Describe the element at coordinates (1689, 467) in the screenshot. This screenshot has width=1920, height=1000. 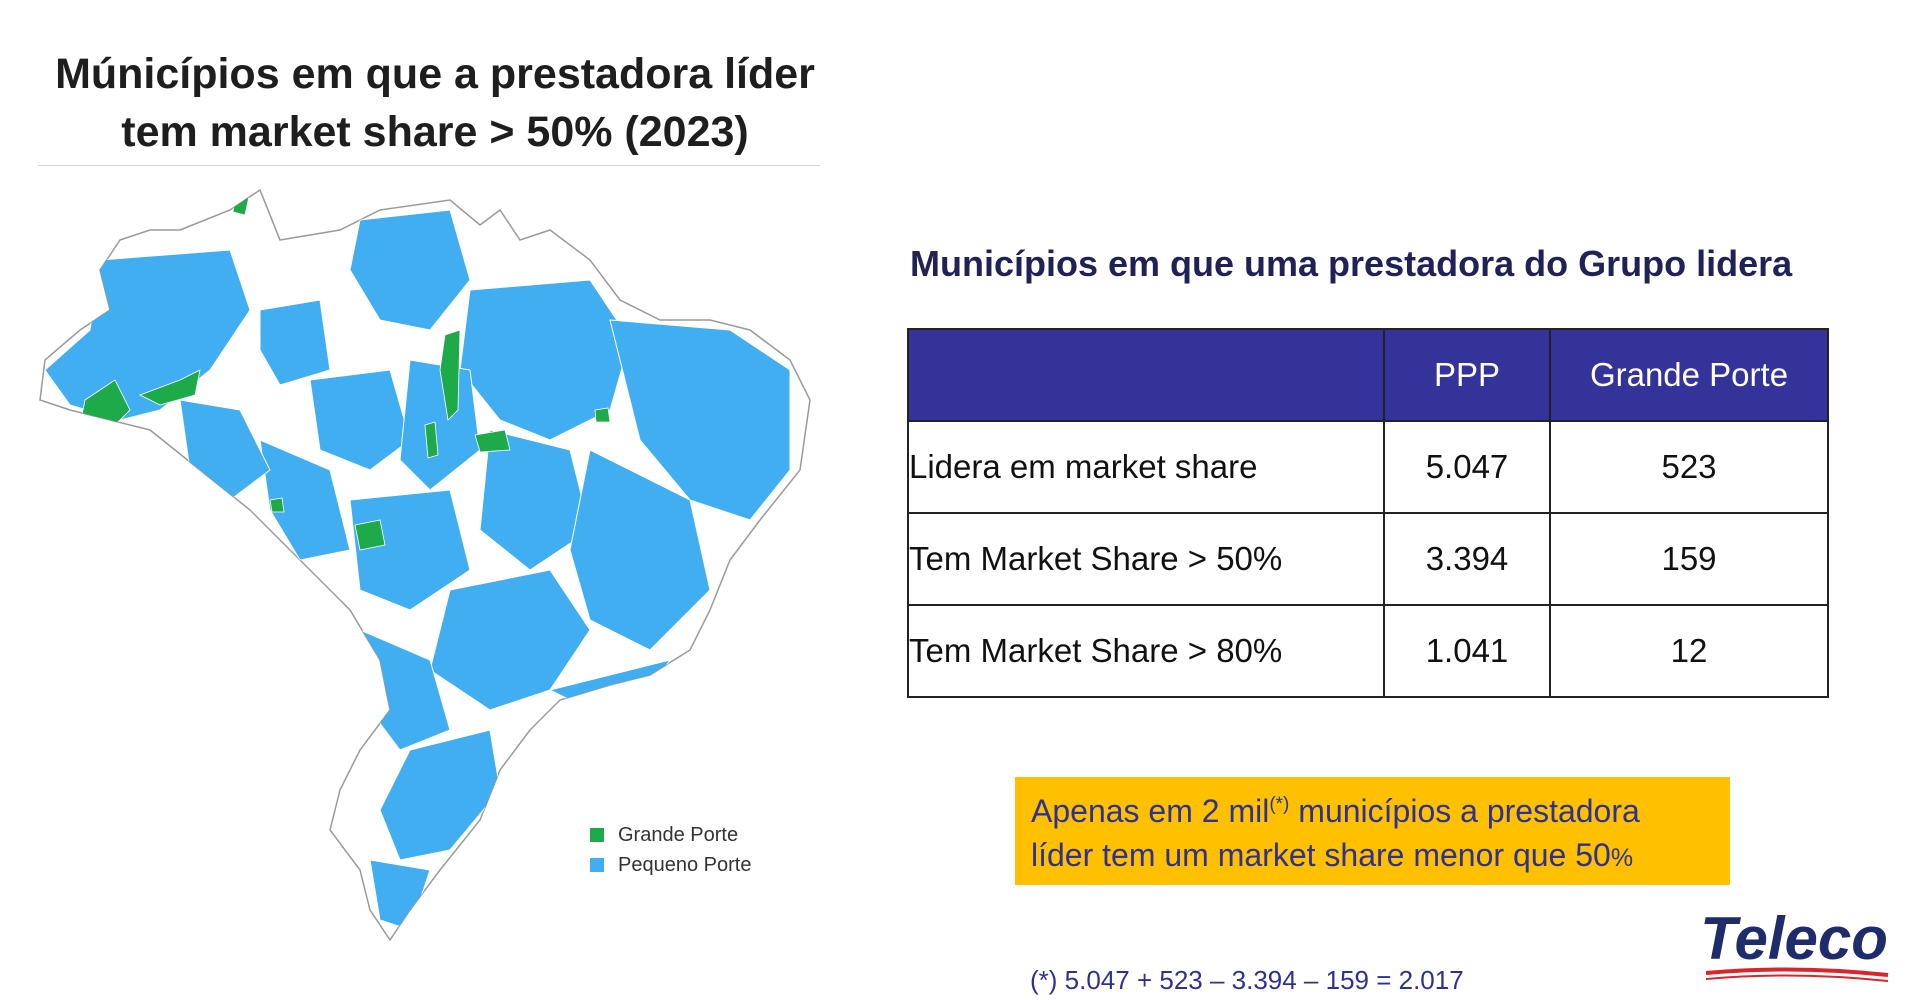
I see `cell-grande-porte: 523` at that location.